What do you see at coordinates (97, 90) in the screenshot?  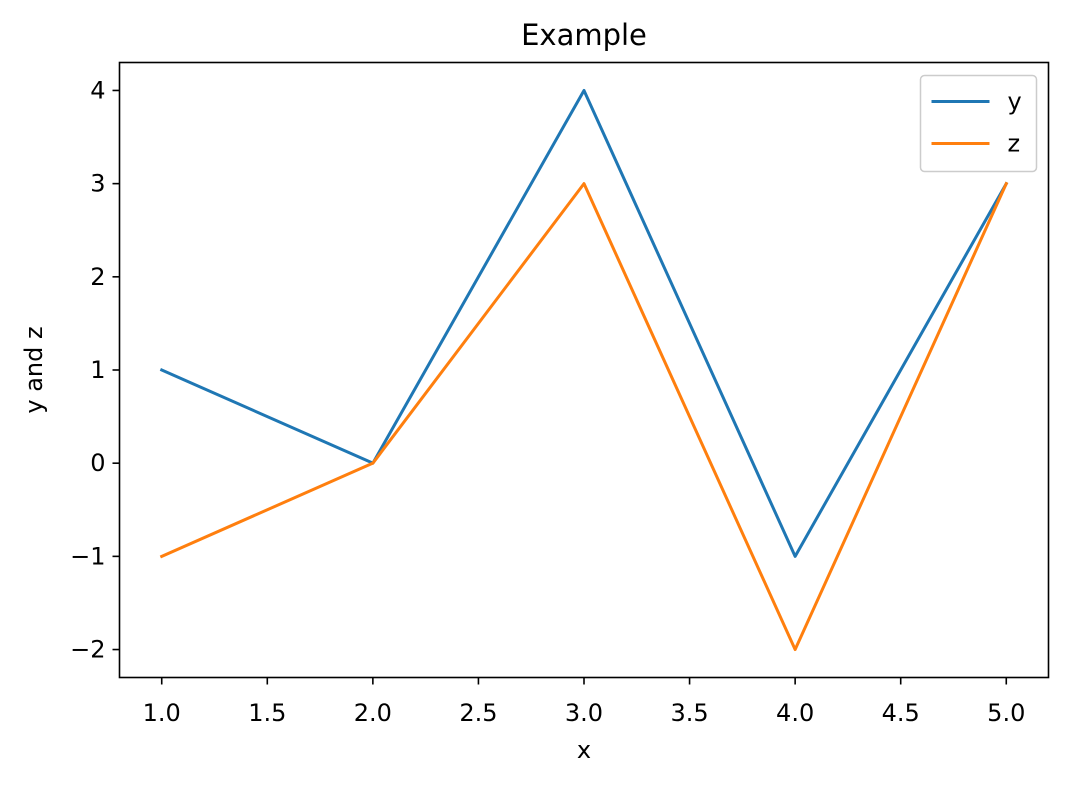 I see `y-tick-label: 4` at bounding box center [97, 90].